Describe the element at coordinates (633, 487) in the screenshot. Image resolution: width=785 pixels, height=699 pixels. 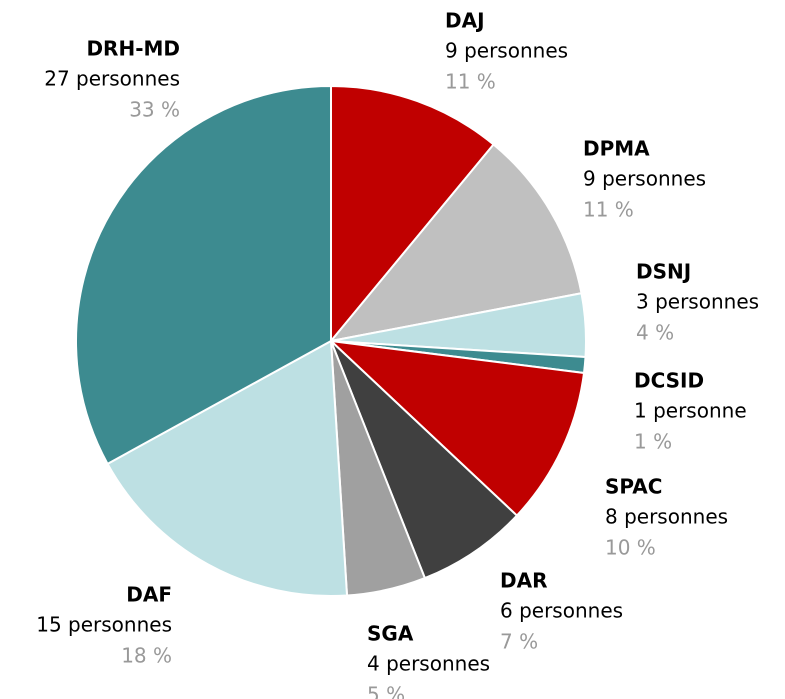
I see `slice-name: SPAC` at that location.